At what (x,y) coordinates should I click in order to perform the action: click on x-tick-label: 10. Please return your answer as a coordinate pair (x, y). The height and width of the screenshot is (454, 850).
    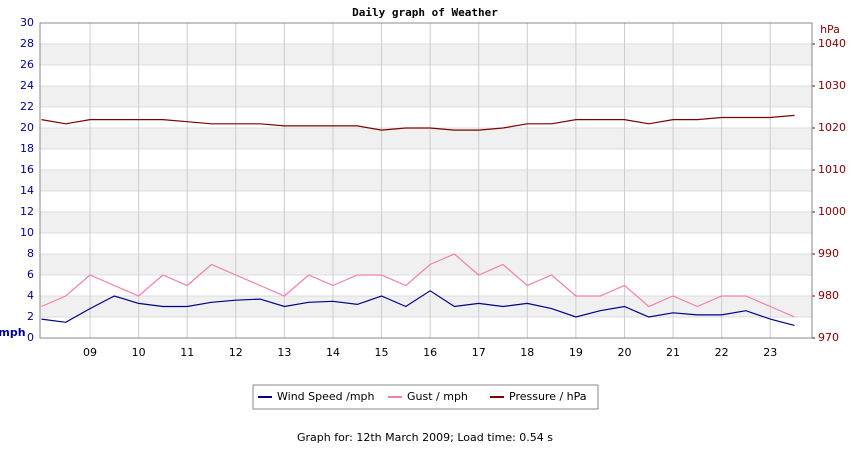
    Looking at the image, I should click on (139, 352).